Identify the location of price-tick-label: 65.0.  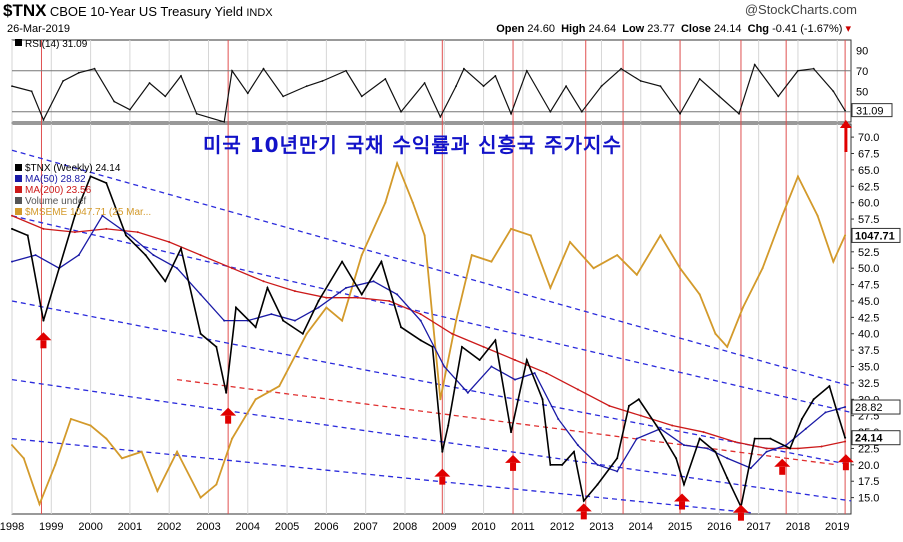
(868, 171).